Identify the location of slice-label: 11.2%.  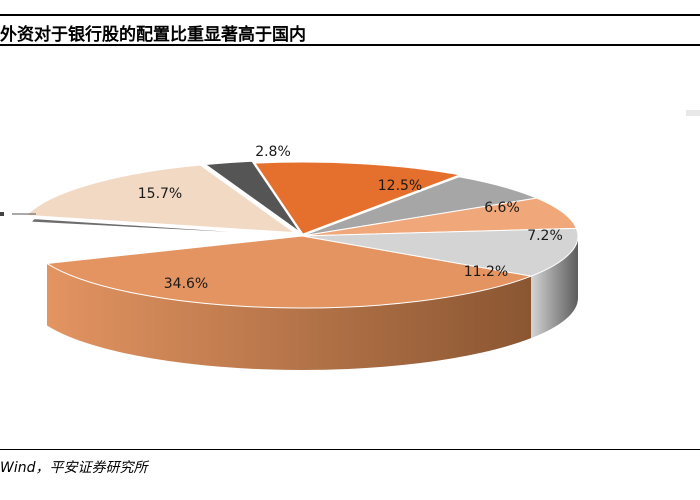
(486, 272).